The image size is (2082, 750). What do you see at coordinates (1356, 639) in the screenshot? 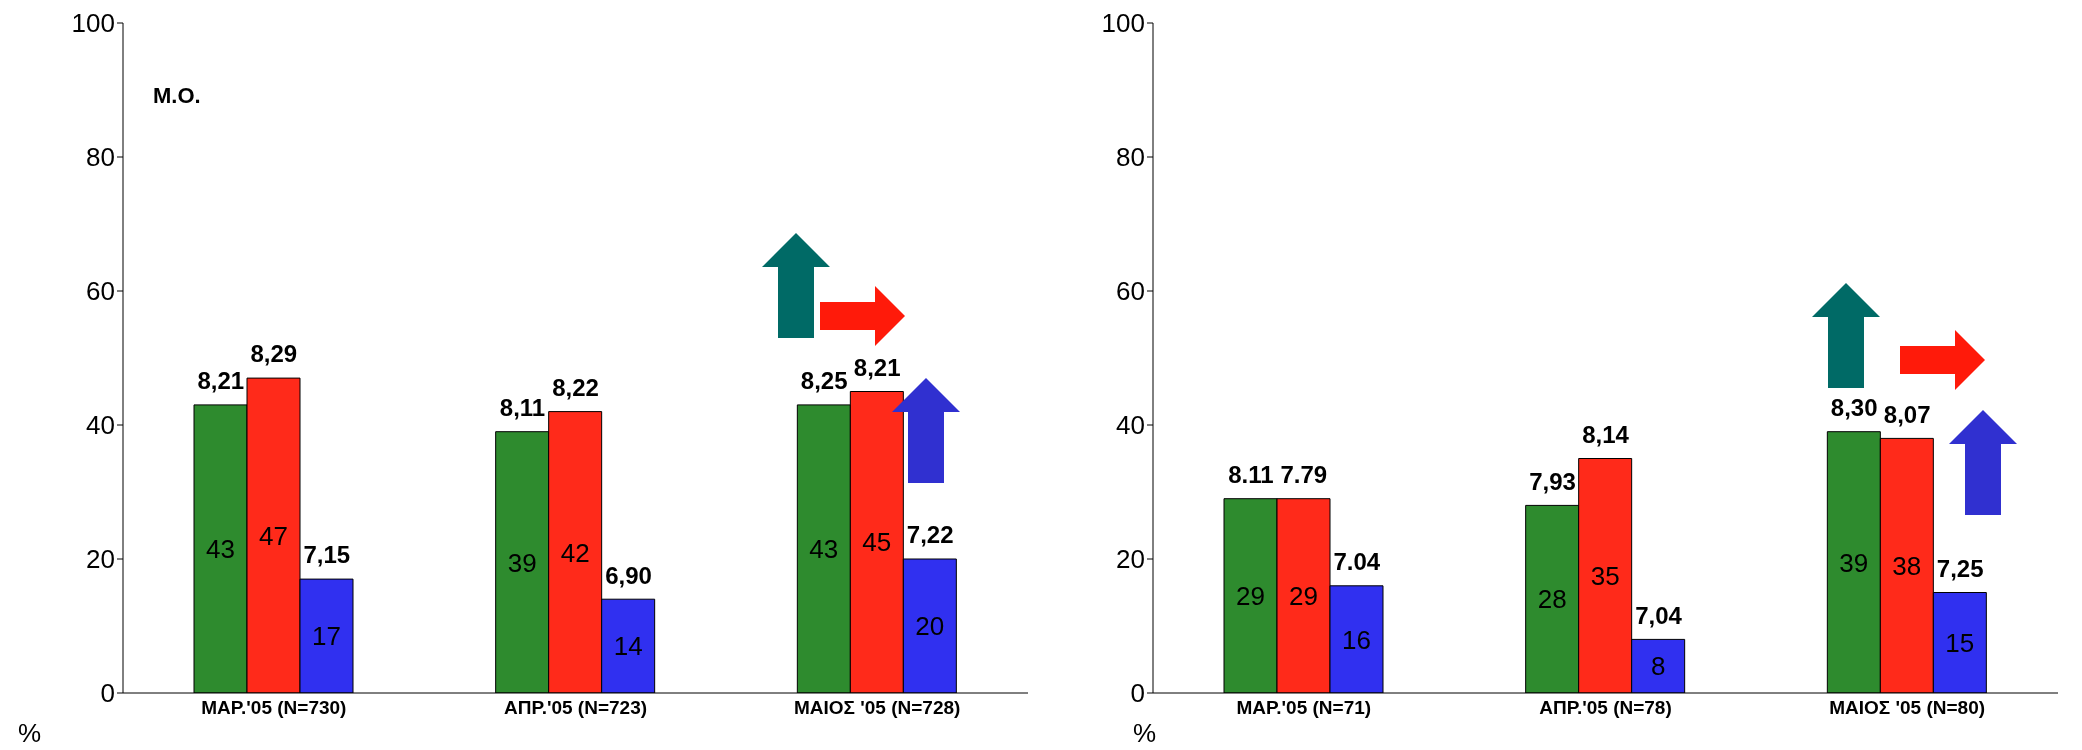
I see `data-label: 16` at bounding box center [1356, 639].